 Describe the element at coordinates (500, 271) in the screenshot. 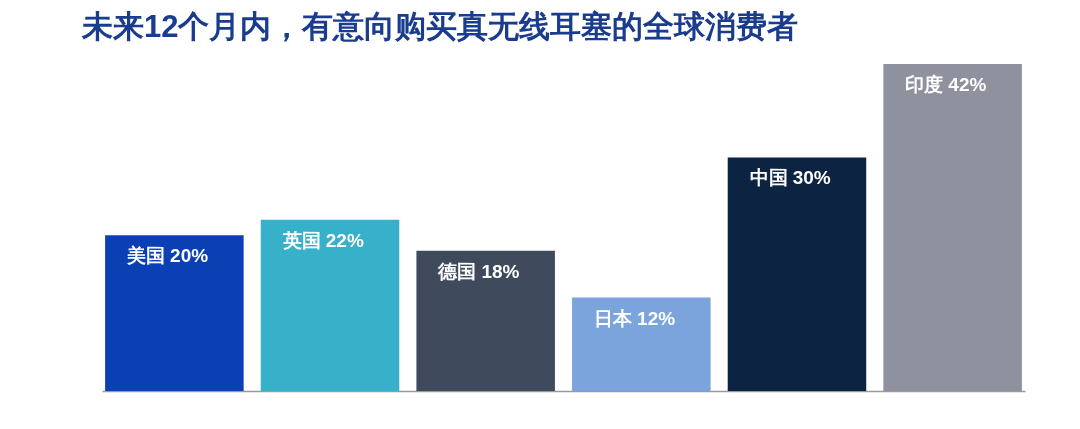

I see `data-label: 18%` at that location.